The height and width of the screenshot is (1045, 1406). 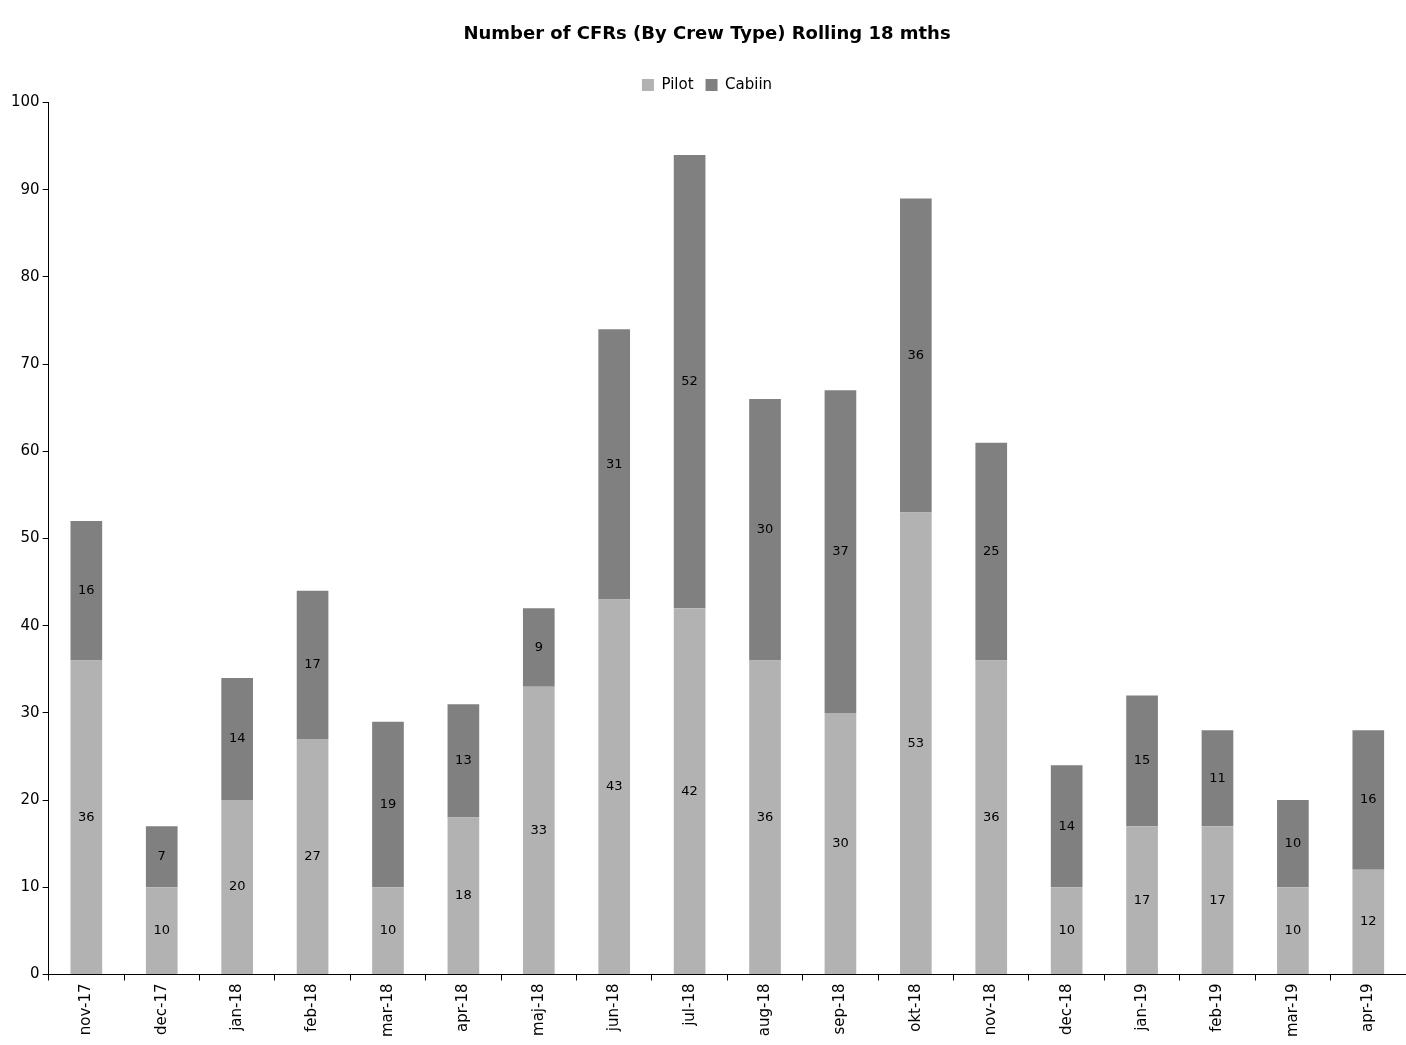 I want to click on x-tick-label: okt-18, so click(x=914, y=1007).